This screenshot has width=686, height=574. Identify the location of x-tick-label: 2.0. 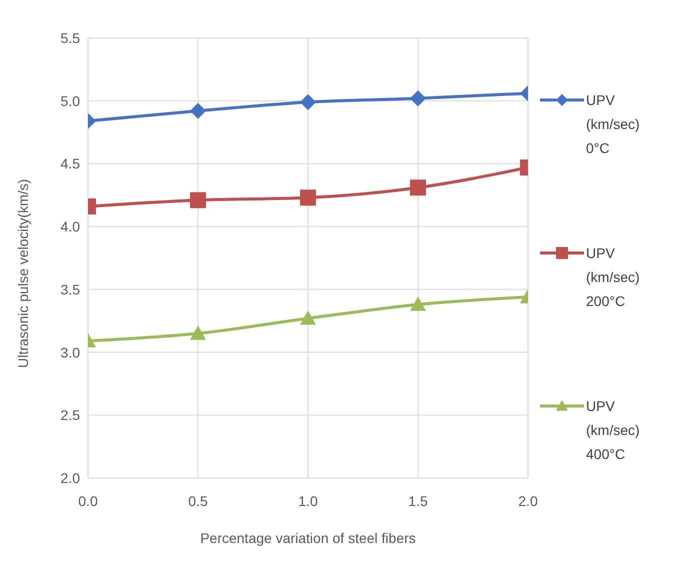
(528, 500).